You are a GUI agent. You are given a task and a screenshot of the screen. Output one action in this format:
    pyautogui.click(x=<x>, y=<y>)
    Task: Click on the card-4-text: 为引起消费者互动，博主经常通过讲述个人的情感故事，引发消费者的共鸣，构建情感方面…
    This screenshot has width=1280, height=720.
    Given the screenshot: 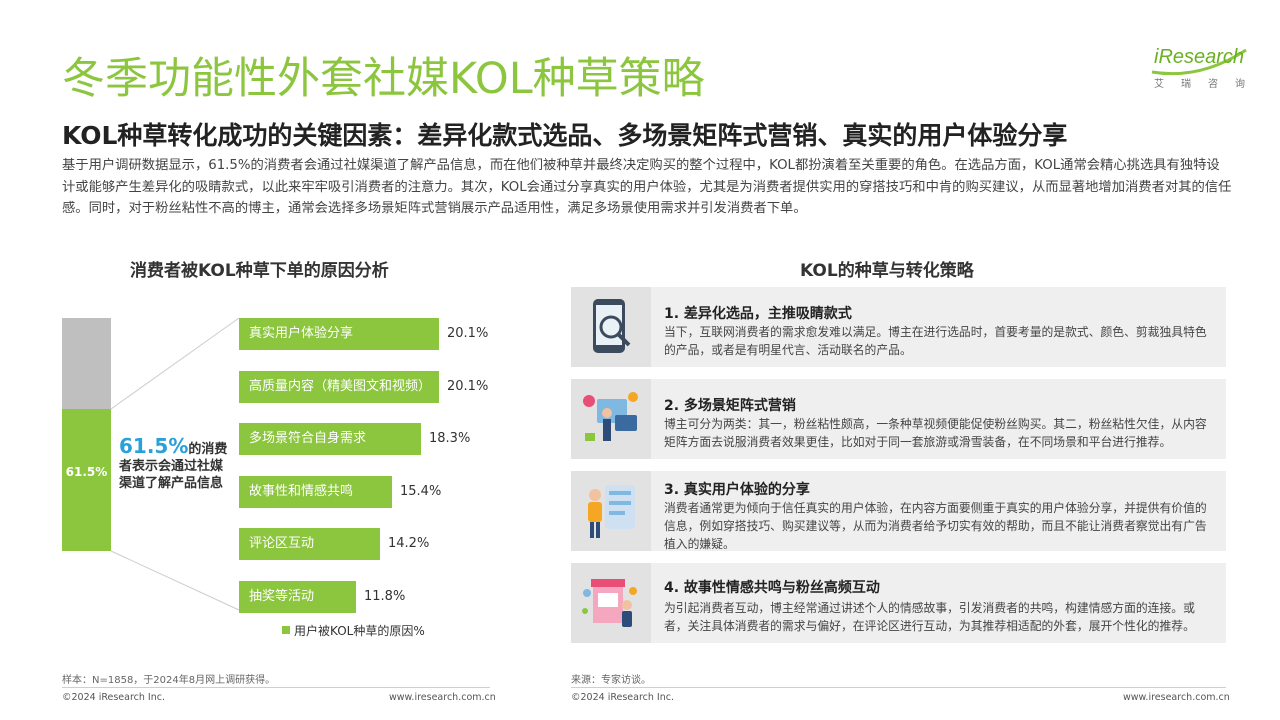 What is the action you would take?
    pyautogui.click(x=929, y=617)
    